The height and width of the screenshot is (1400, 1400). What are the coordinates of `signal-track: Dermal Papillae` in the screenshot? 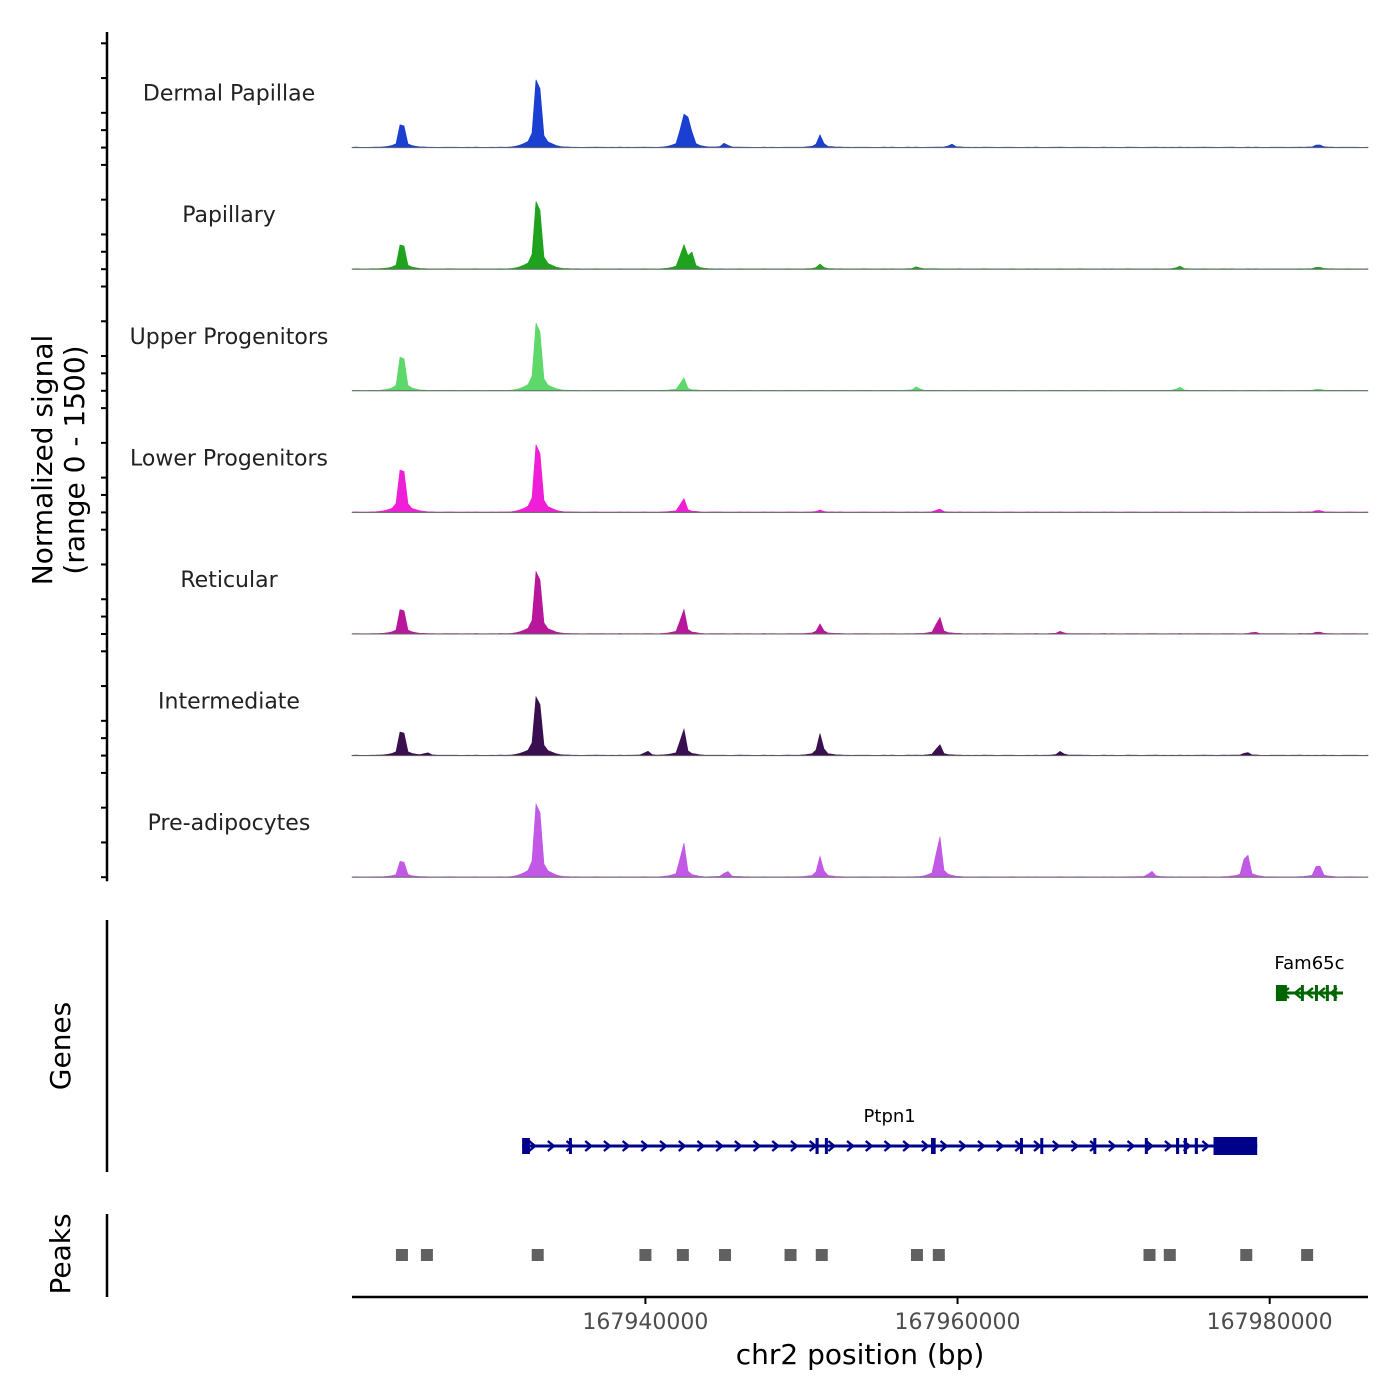 It's located at (756, 114).